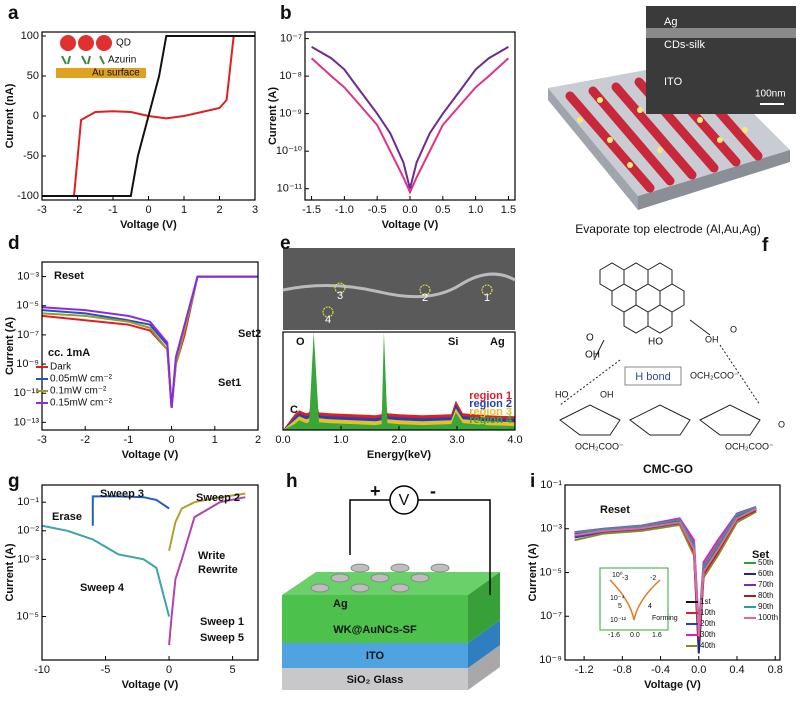 The width and height of the screenshot is (800, 705). I want to click on legend-label: region 1, so click(490, 396).